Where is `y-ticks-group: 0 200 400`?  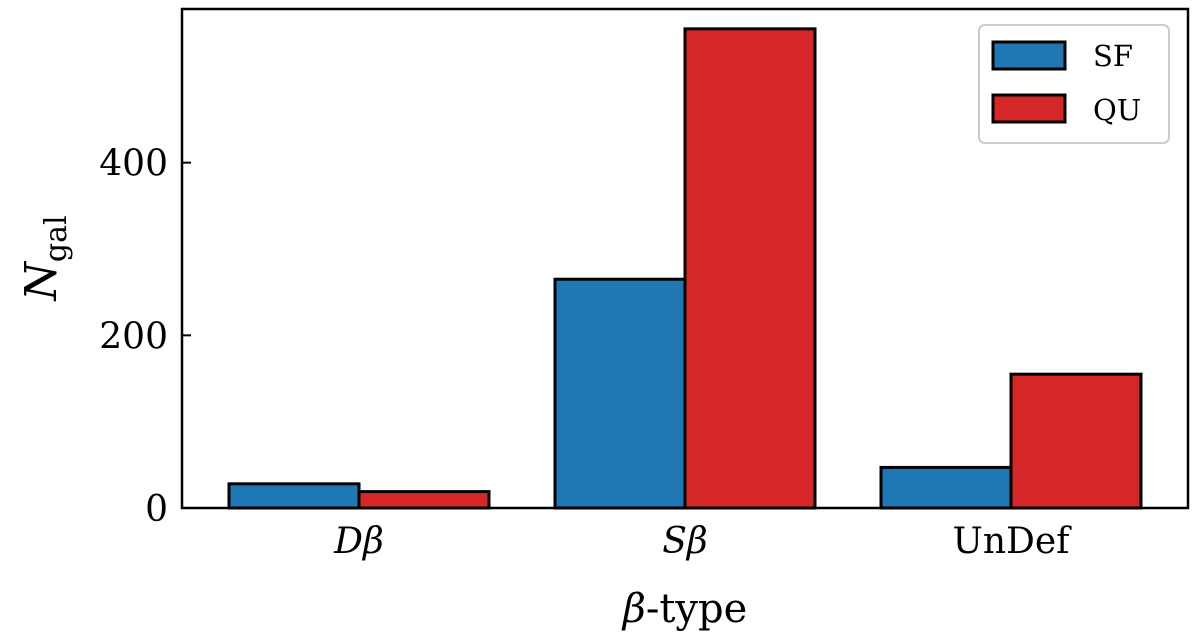
y-ticks-group: 0 200 400 is located at coordinates (145, 337).